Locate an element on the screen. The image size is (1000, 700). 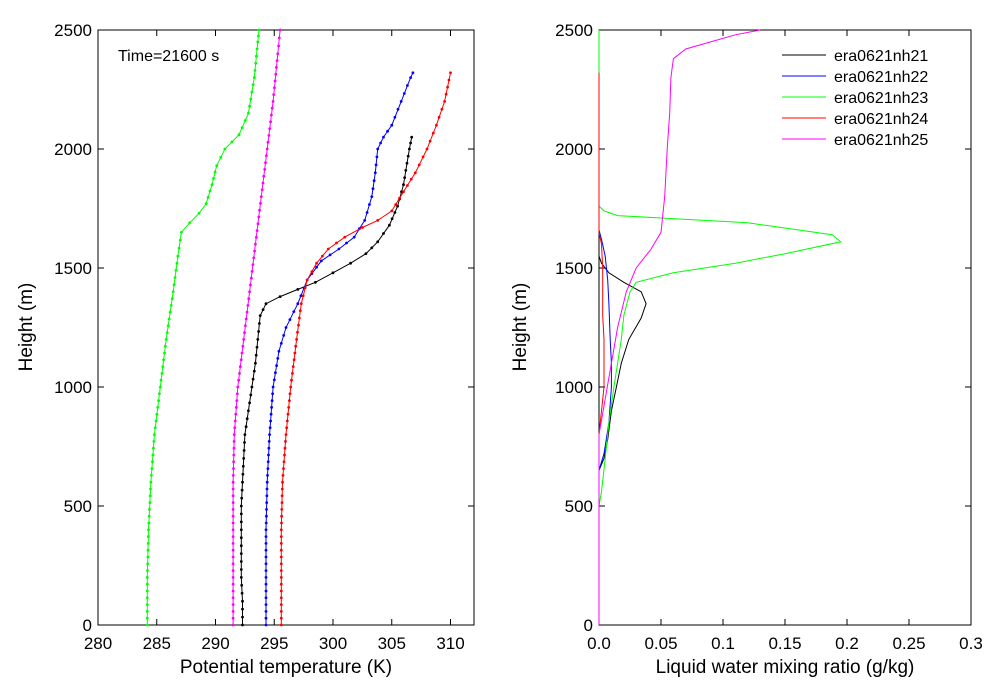
right-y-tick-label: 0 is located at coordinates (588, 625).